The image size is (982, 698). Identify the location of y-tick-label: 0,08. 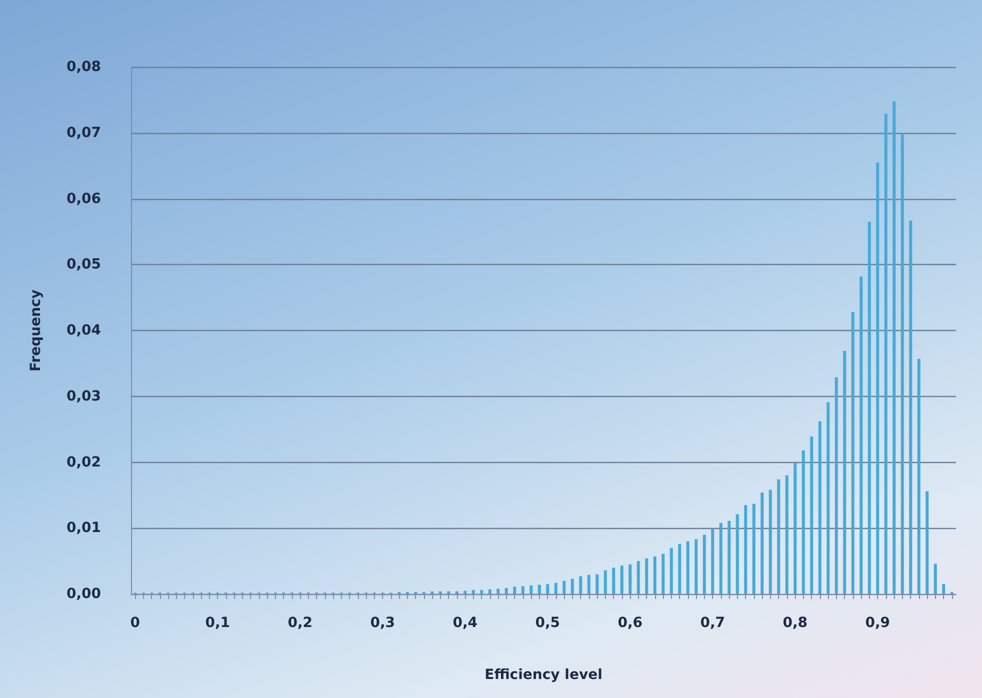
(83, 67).